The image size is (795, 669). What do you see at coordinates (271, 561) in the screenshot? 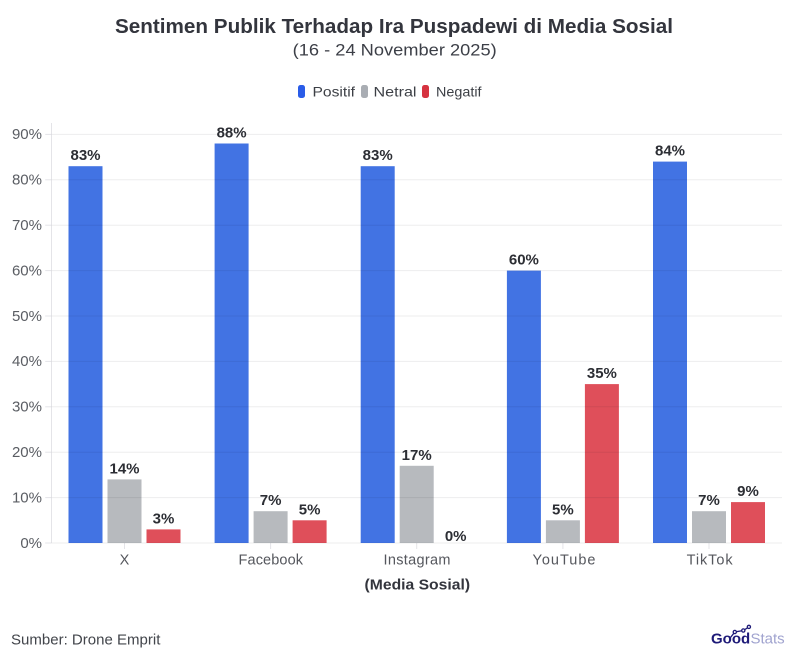
I see `svg-text: Facebook` at bounding box center [271, 561].